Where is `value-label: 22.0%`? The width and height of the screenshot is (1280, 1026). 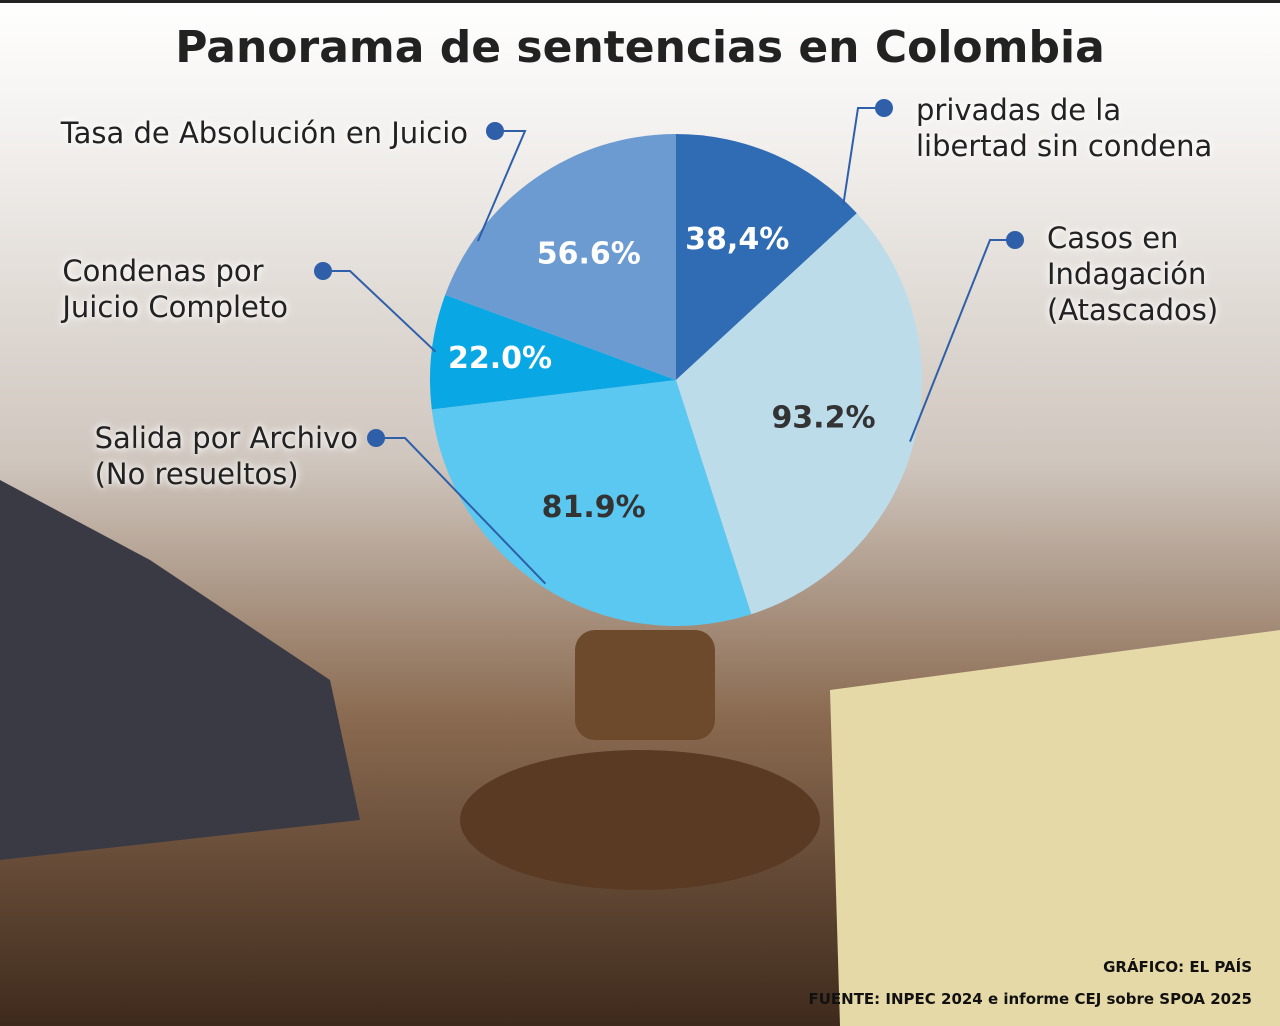
value-label: 22.0% is located at coordinates (500, 358).